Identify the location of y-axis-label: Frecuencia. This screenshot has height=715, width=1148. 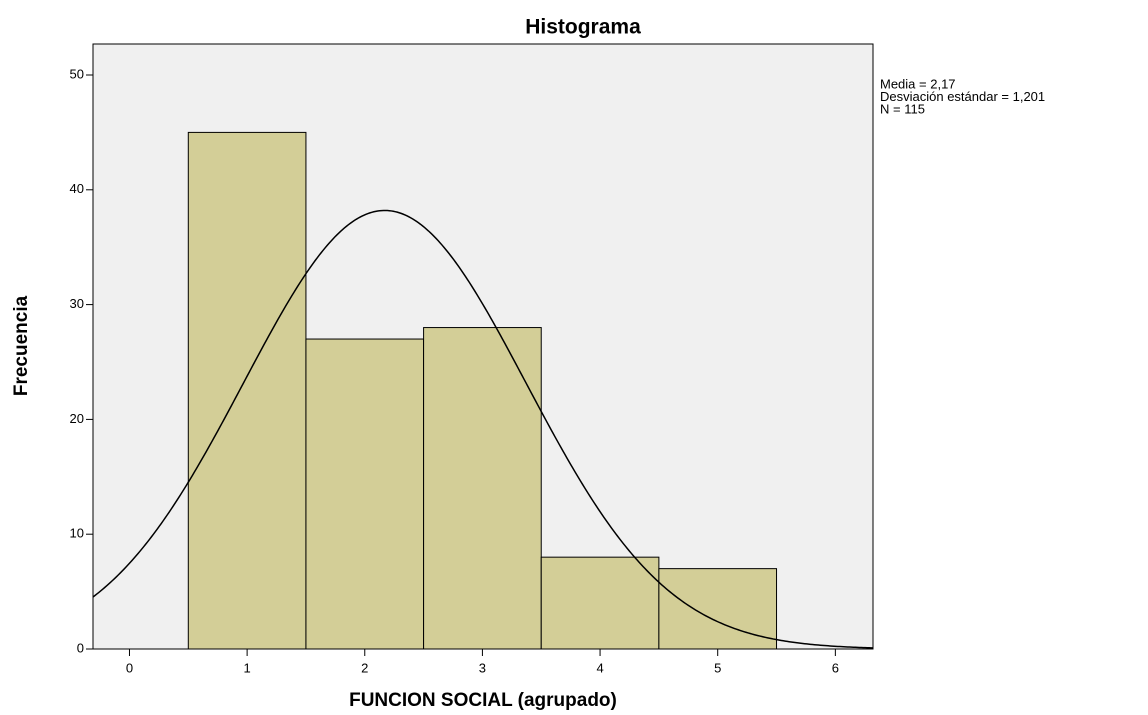
(21, 345).